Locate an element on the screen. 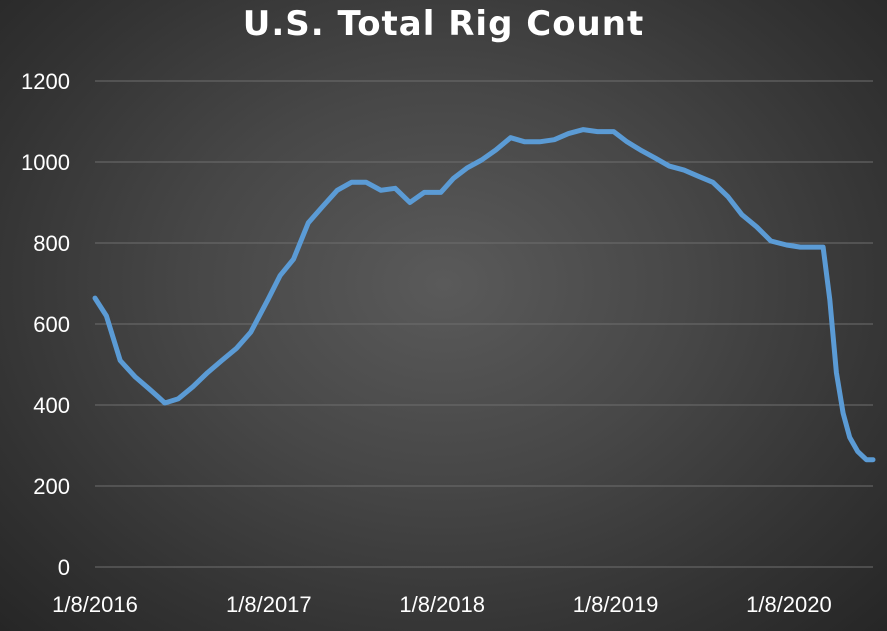 The height and width of the screenshot is (631, 887). x-tick-label: 1/8/2020 is located at coordinates (789, 604).